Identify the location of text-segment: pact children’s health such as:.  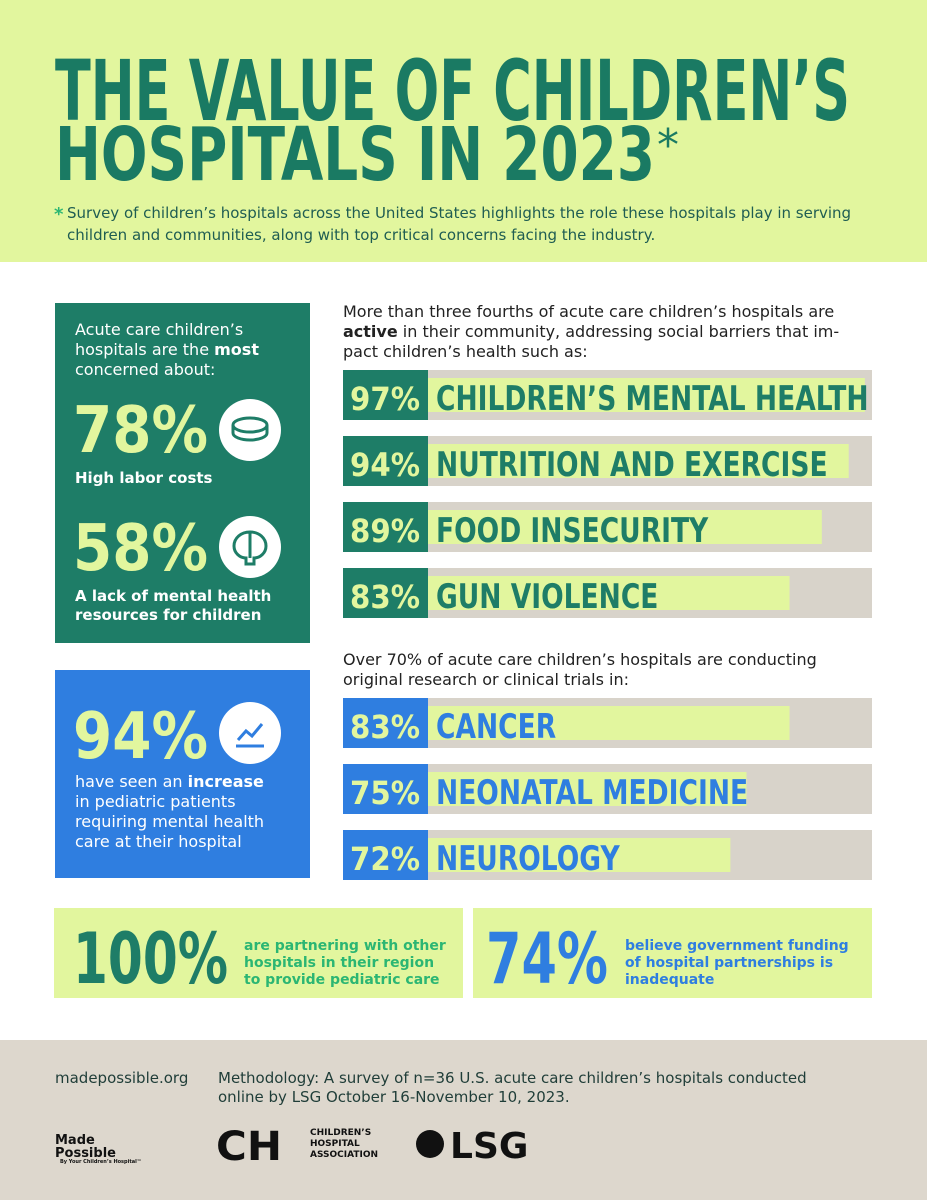
(465, 351).